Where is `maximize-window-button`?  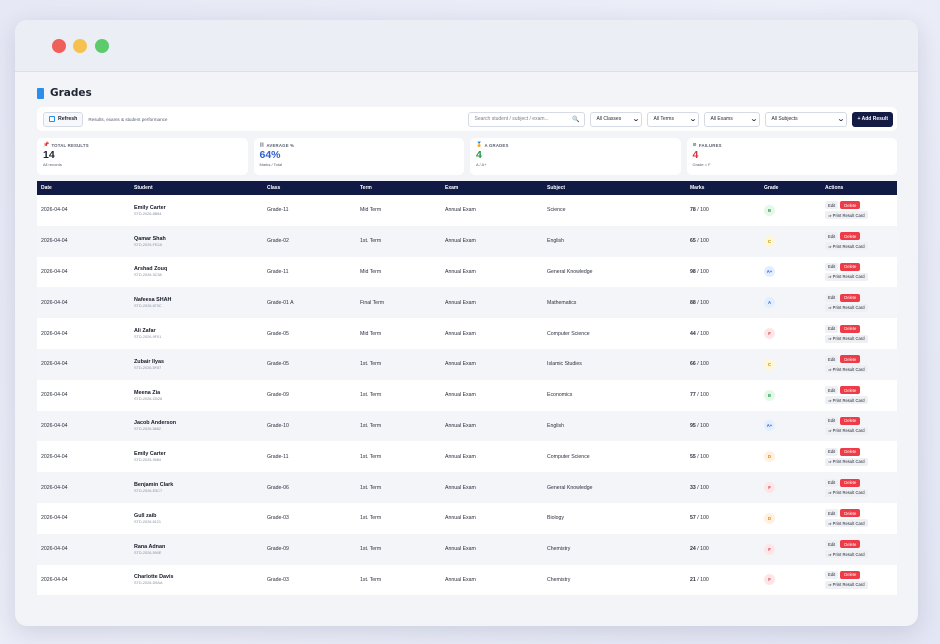
maximize-window-button is located at coordinates (102, 46).